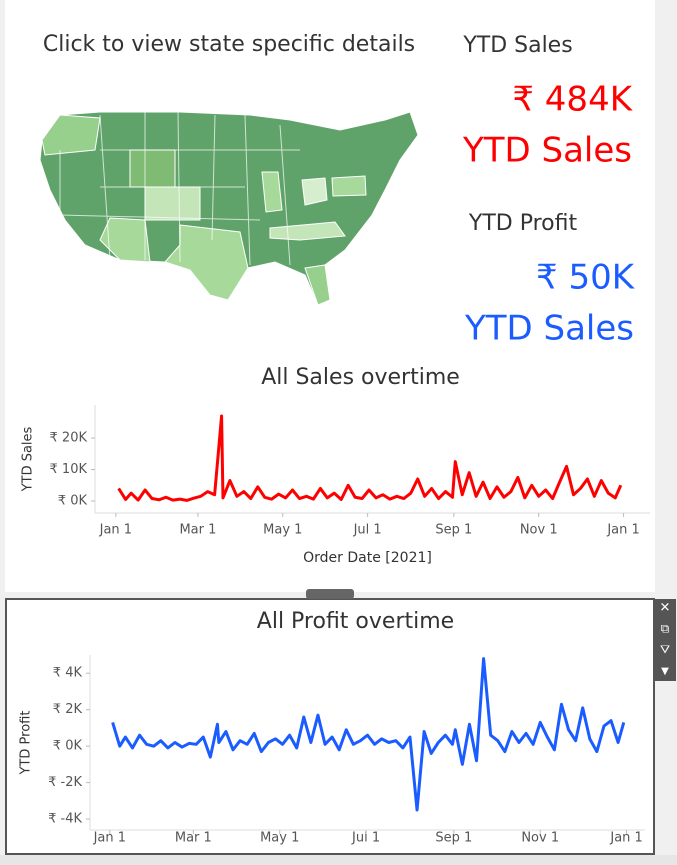 This screenshot has width=677, height=865. Describe the element at coordinates (665, 671) in the screenshot. I see `menu-icon: ▼` at that location.